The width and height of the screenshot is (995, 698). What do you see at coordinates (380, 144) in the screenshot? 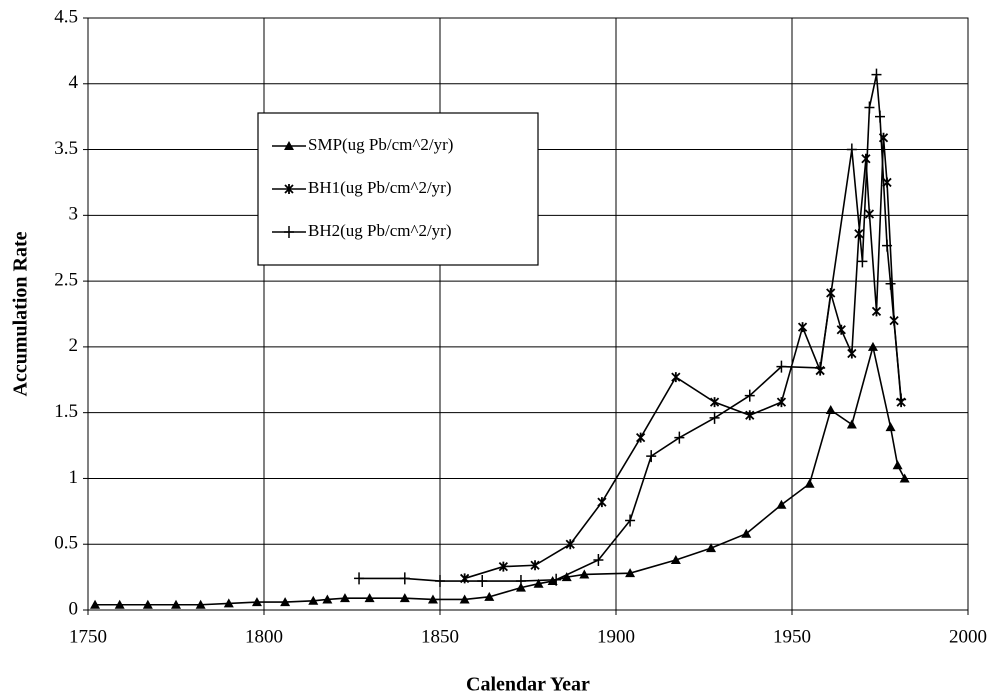
I see `legend-label: SMP(ug Pb/cm^2/yr)` at bounding box center [380, 144].